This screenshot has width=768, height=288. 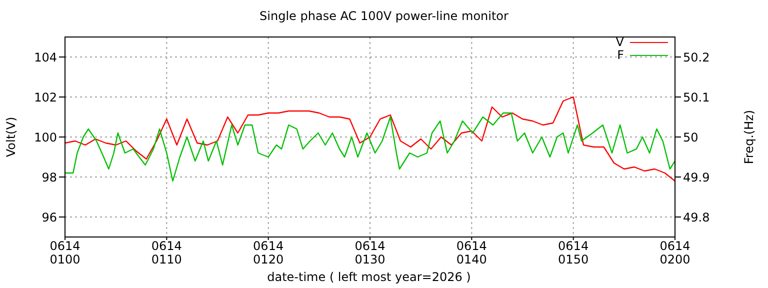 I want to click on y-tick-label: 98, so click(x=49, y=177).